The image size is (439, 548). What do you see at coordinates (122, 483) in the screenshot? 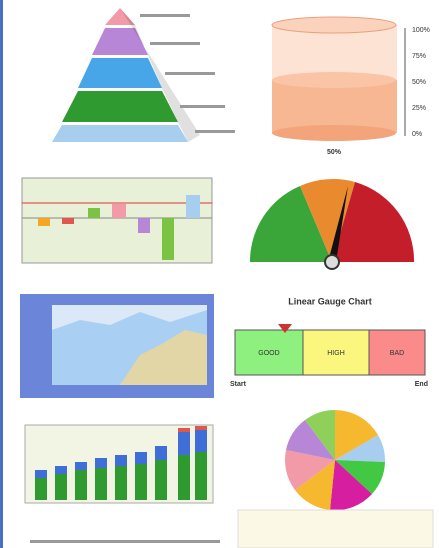
I see `stacked-bar-chart` at bounding box center [122, 483].